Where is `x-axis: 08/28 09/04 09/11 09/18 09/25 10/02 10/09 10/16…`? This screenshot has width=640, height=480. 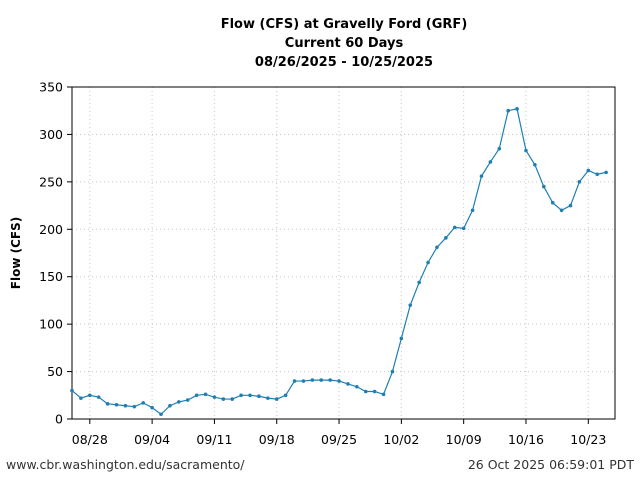 x-axis: 08/28 09/04 09/11 09/18 09/25 10/02 10/09 10/16… is located at coordinates (339, 433).